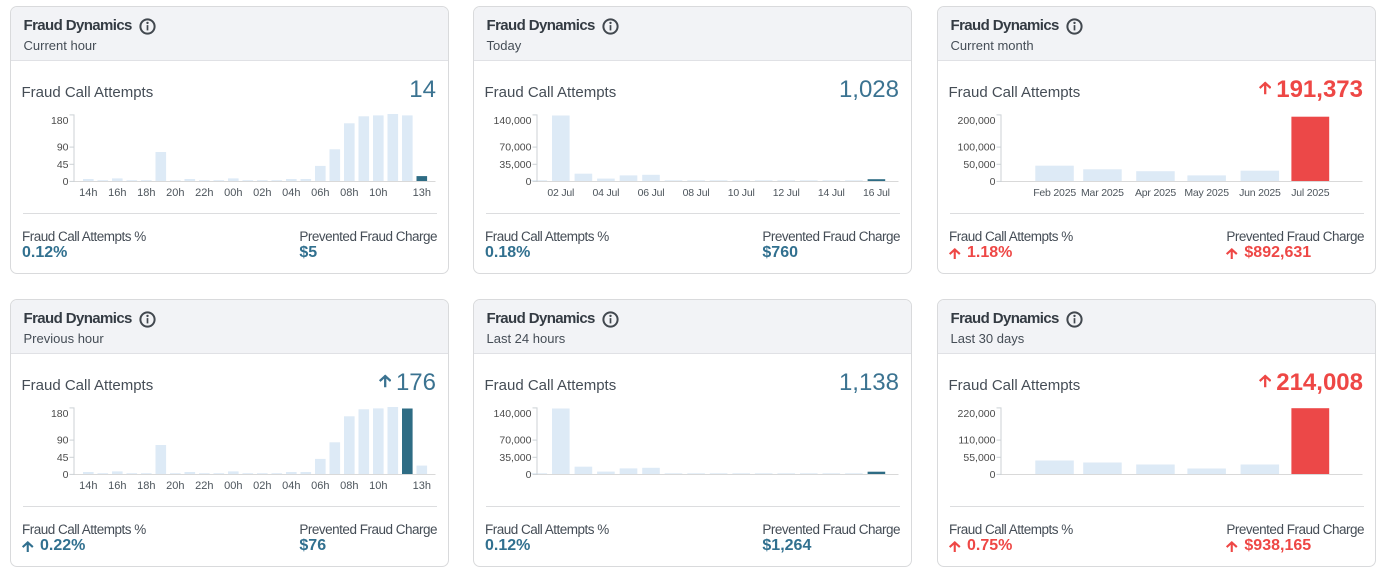  I want to click on svg-text: 220,000, so click(977, 414).